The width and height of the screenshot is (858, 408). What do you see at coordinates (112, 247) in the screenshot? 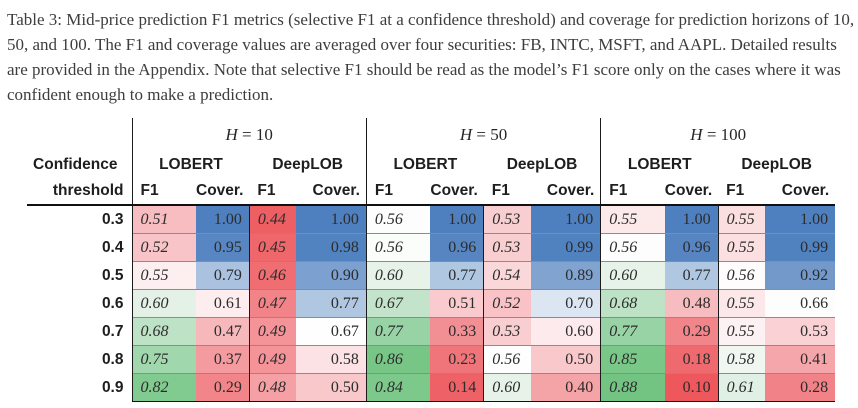
I see `threshold-cell: 0.4` at bounding box center [112, 247].